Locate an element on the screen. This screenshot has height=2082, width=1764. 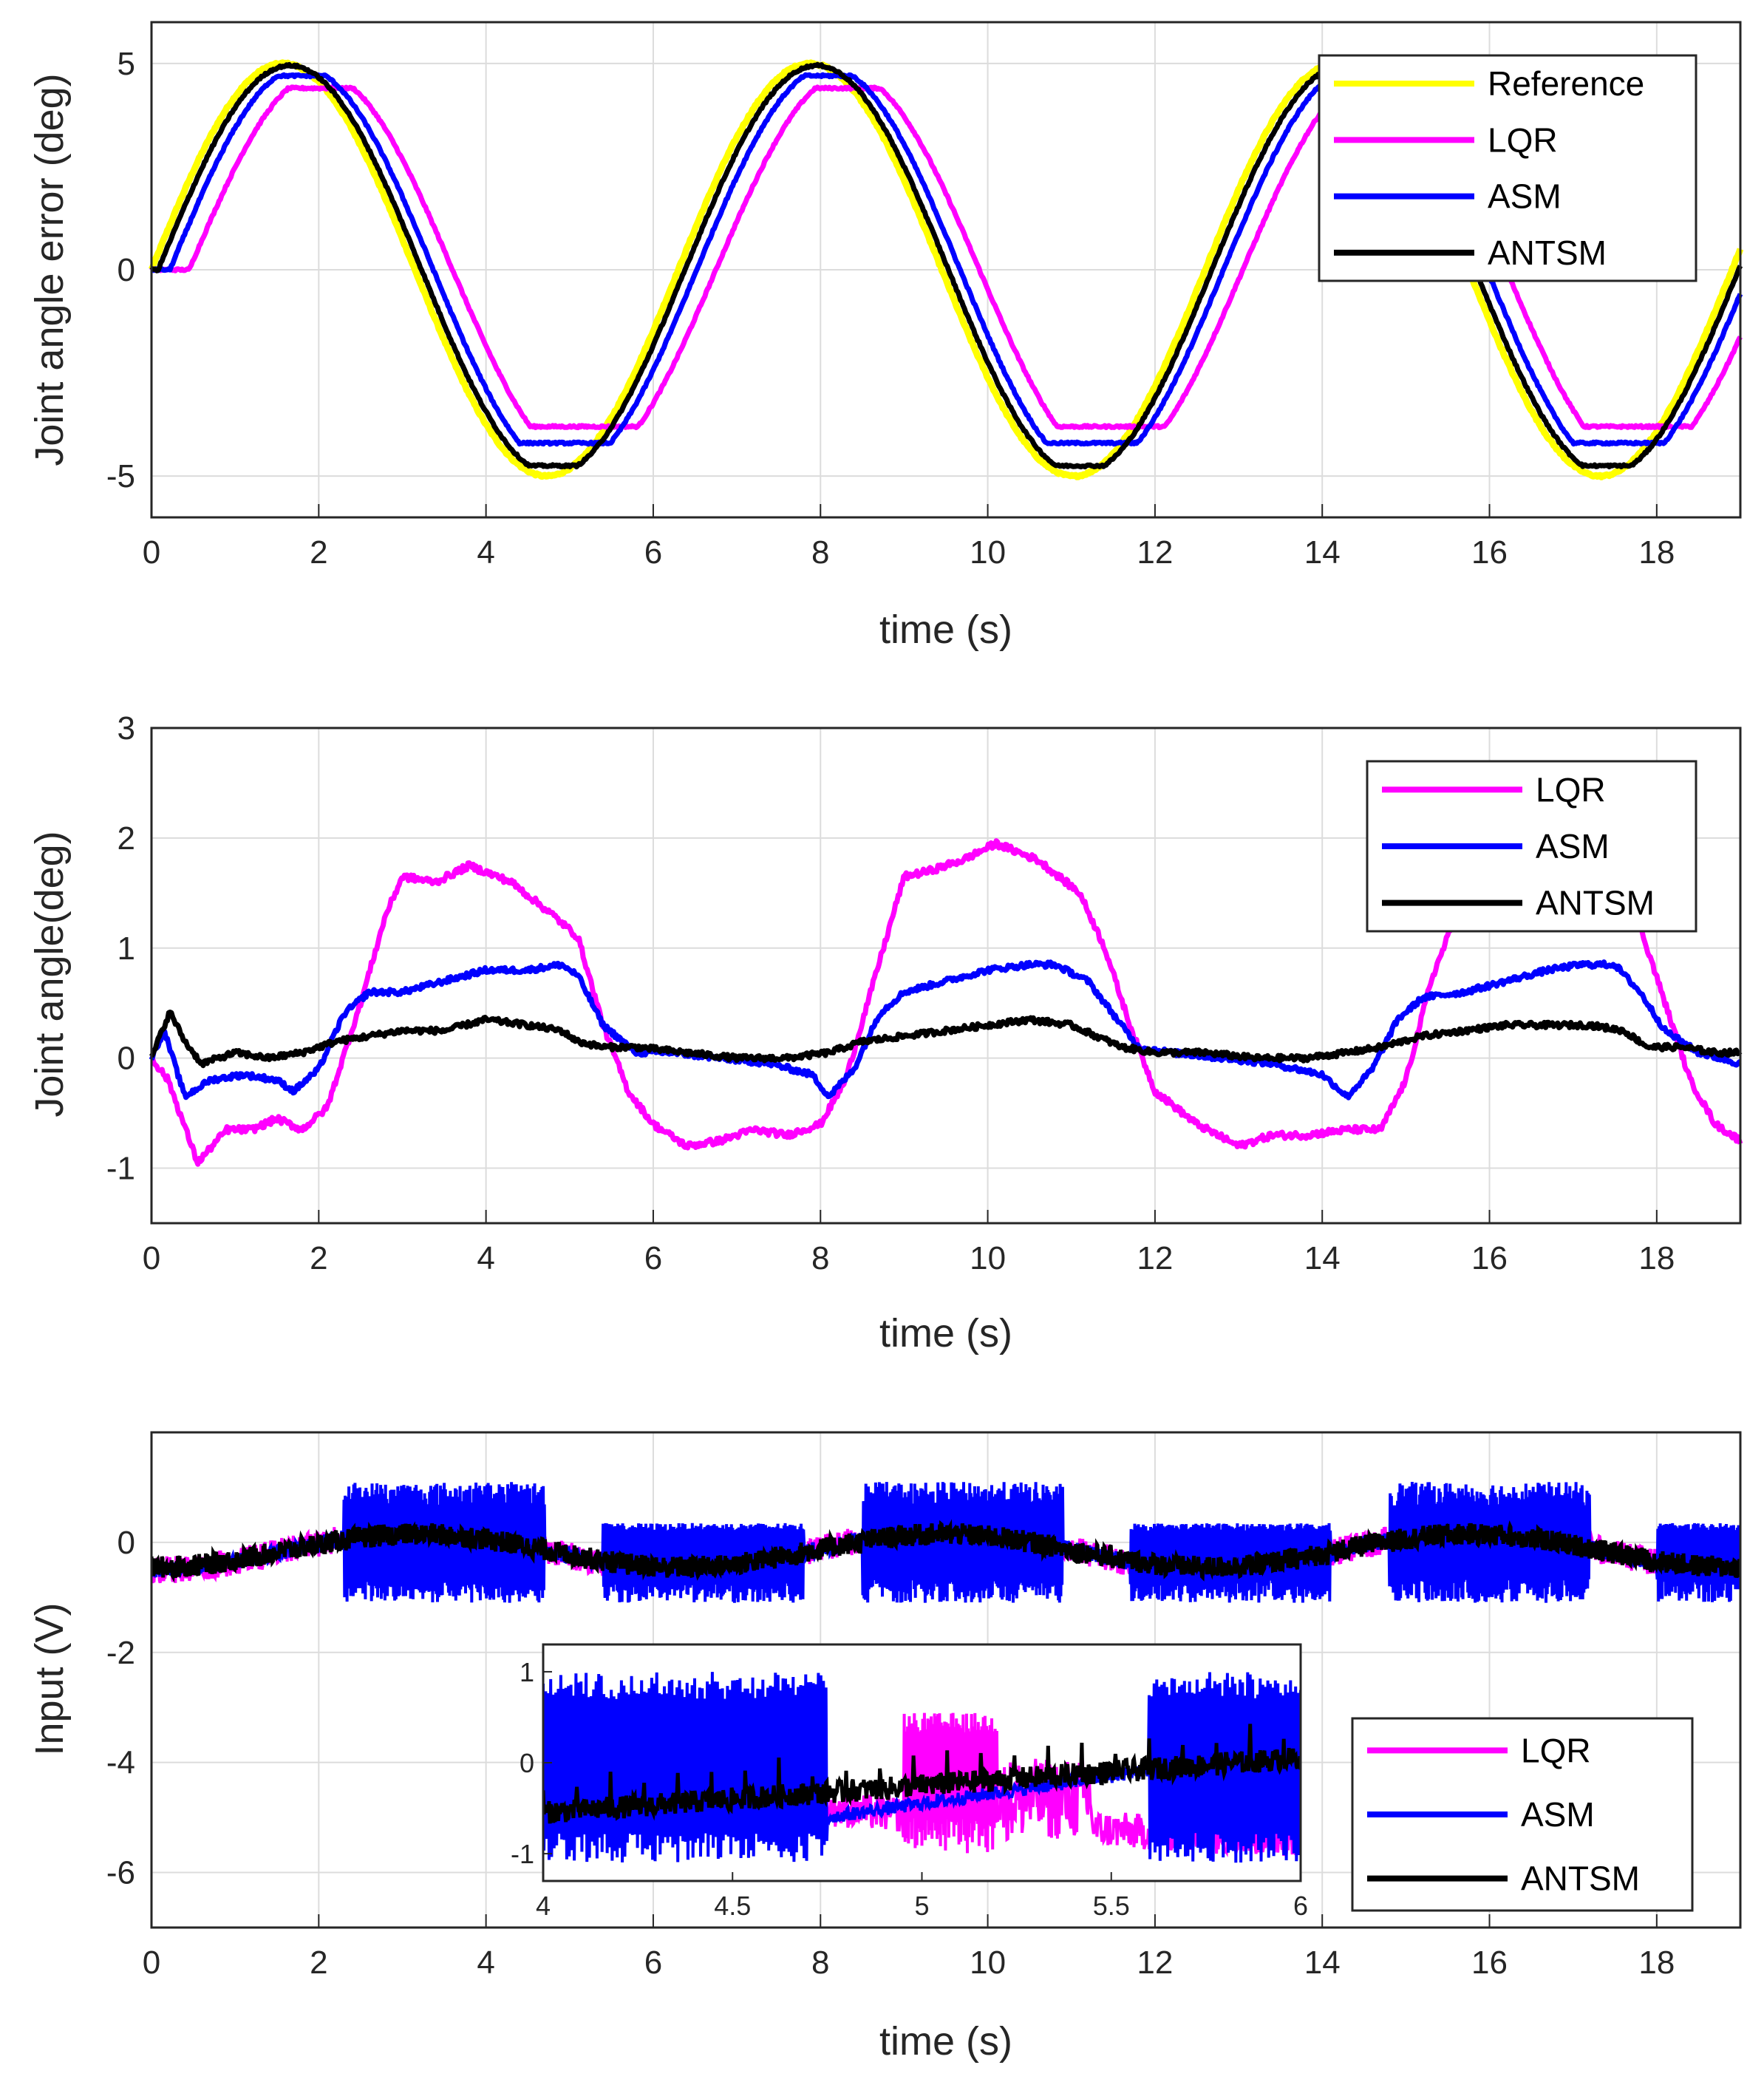
y-axis-label: Input (V) is located at coordinates (50, 1678).